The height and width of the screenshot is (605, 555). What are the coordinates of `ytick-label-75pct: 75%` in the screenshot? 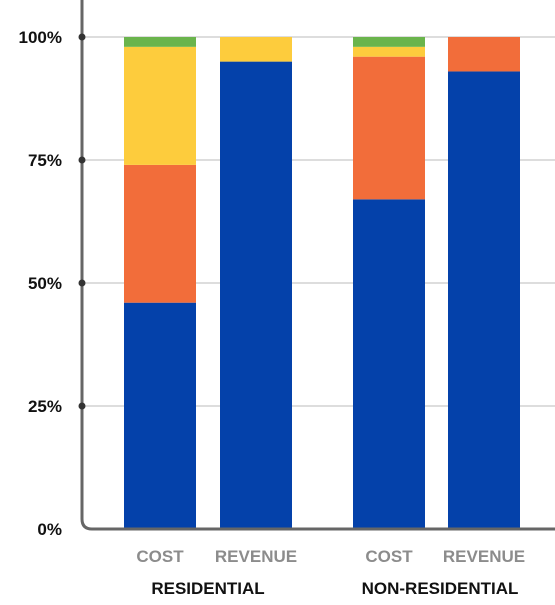 It's located at (45, 160).